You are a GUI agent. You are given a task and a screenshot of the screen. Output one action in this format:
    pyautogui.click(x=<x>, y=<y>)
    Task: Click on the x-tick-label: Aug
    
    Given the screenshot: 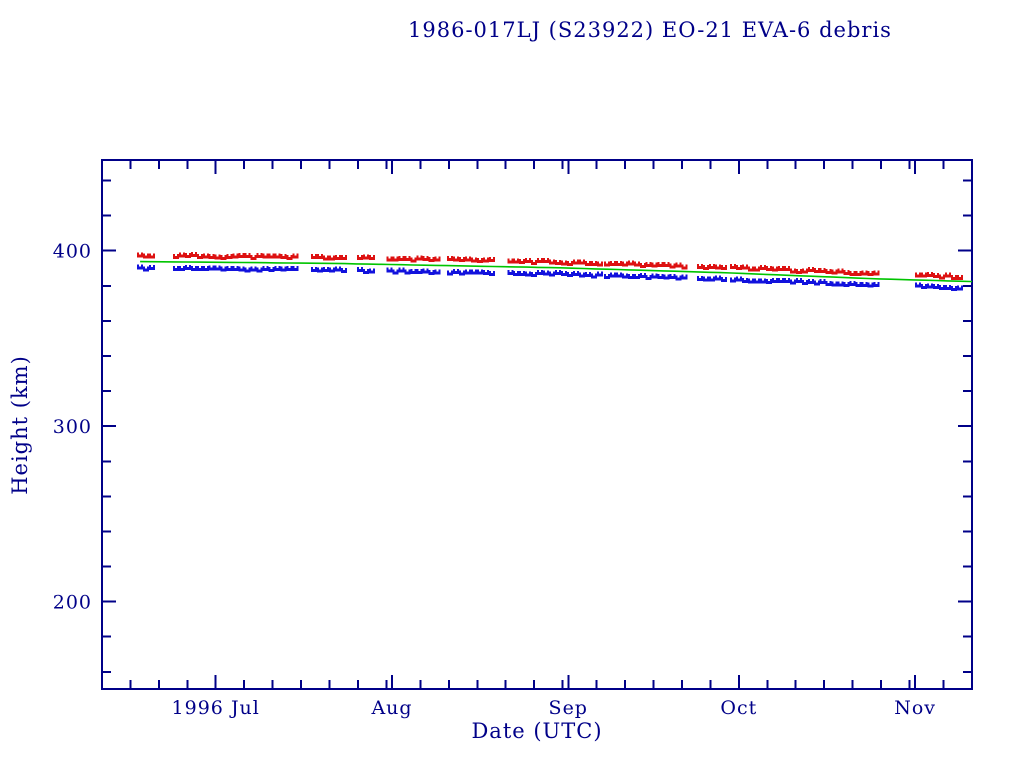 What is the action you would take?
    pyautogui.click(x=391, y=708)
    